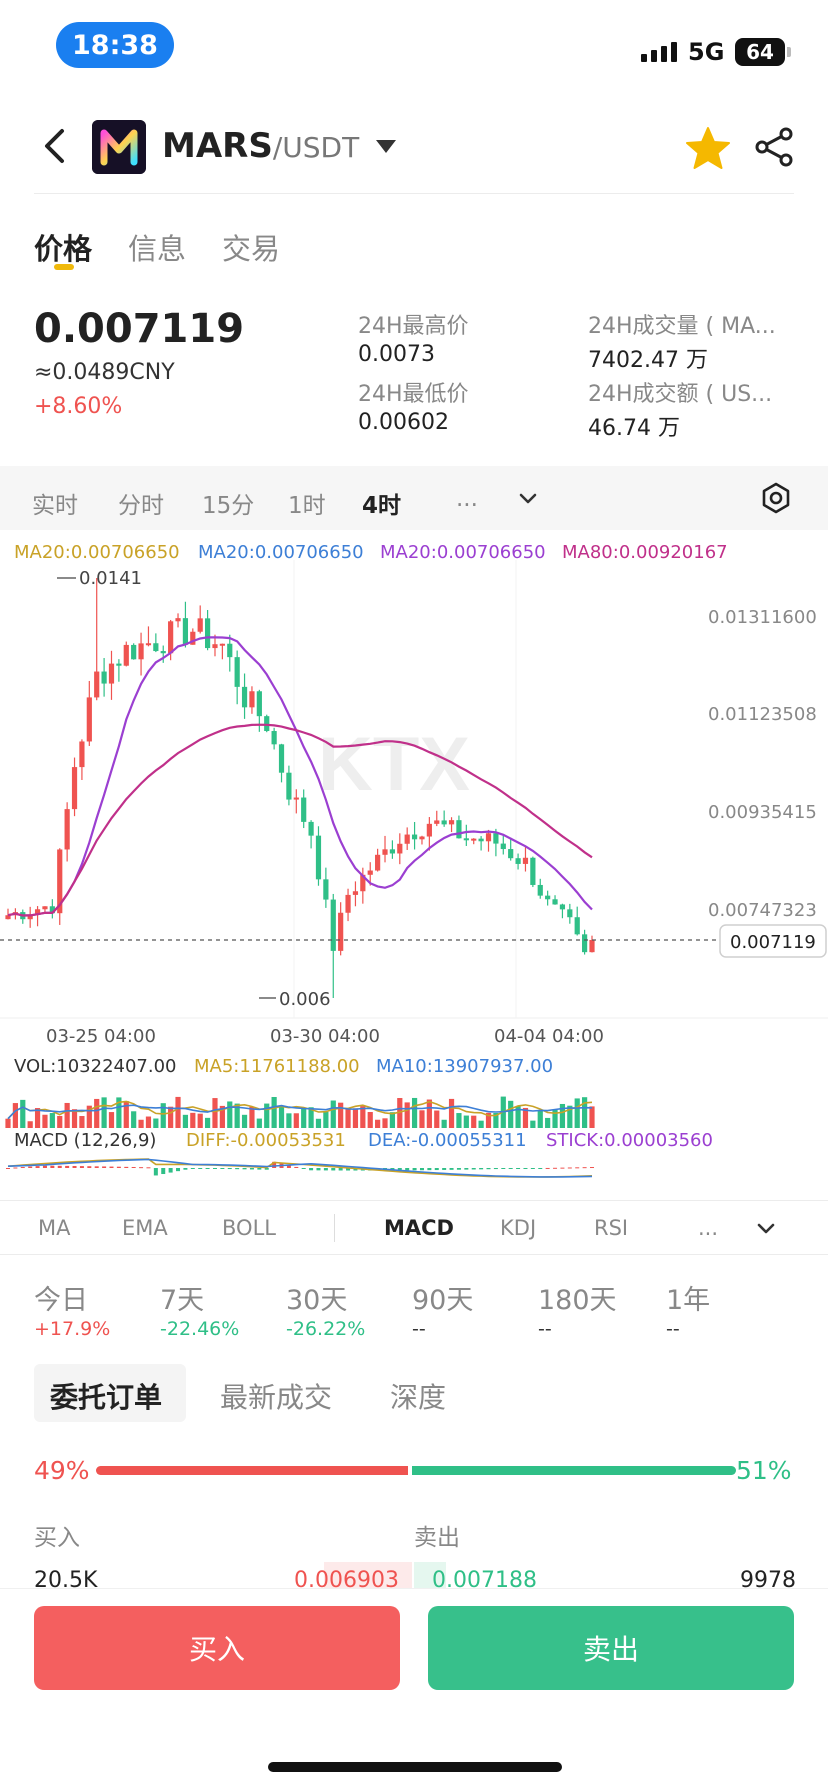  I want to click on macd-diff-legend: DIFF:-0.00053531, so click(266, 1140).